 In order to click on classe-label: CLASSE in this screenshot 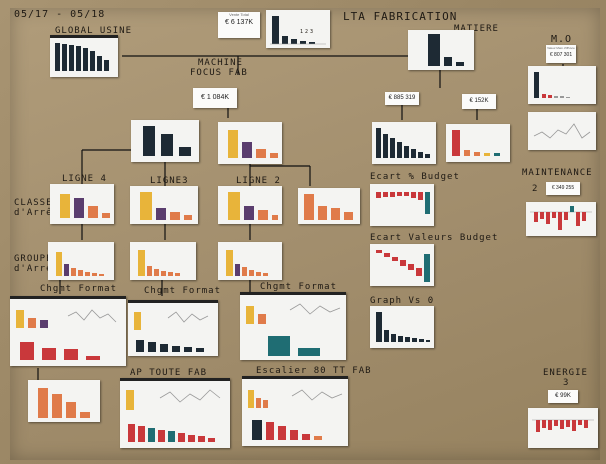, I will do `click(33, 203)`.